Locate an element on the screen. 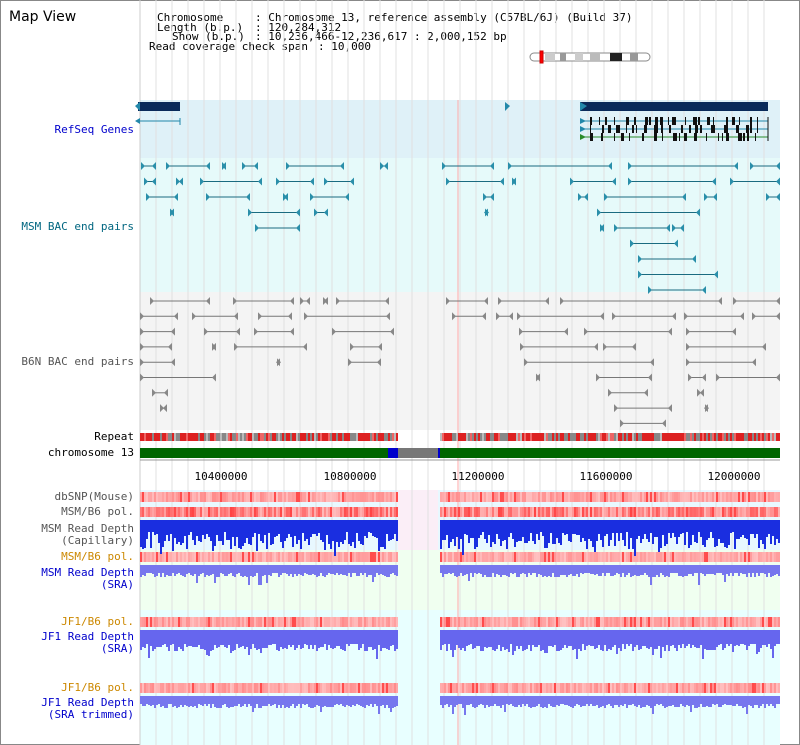 The image size is (800, 745). chromosome-ideogram is located at coordinates (590, 57).